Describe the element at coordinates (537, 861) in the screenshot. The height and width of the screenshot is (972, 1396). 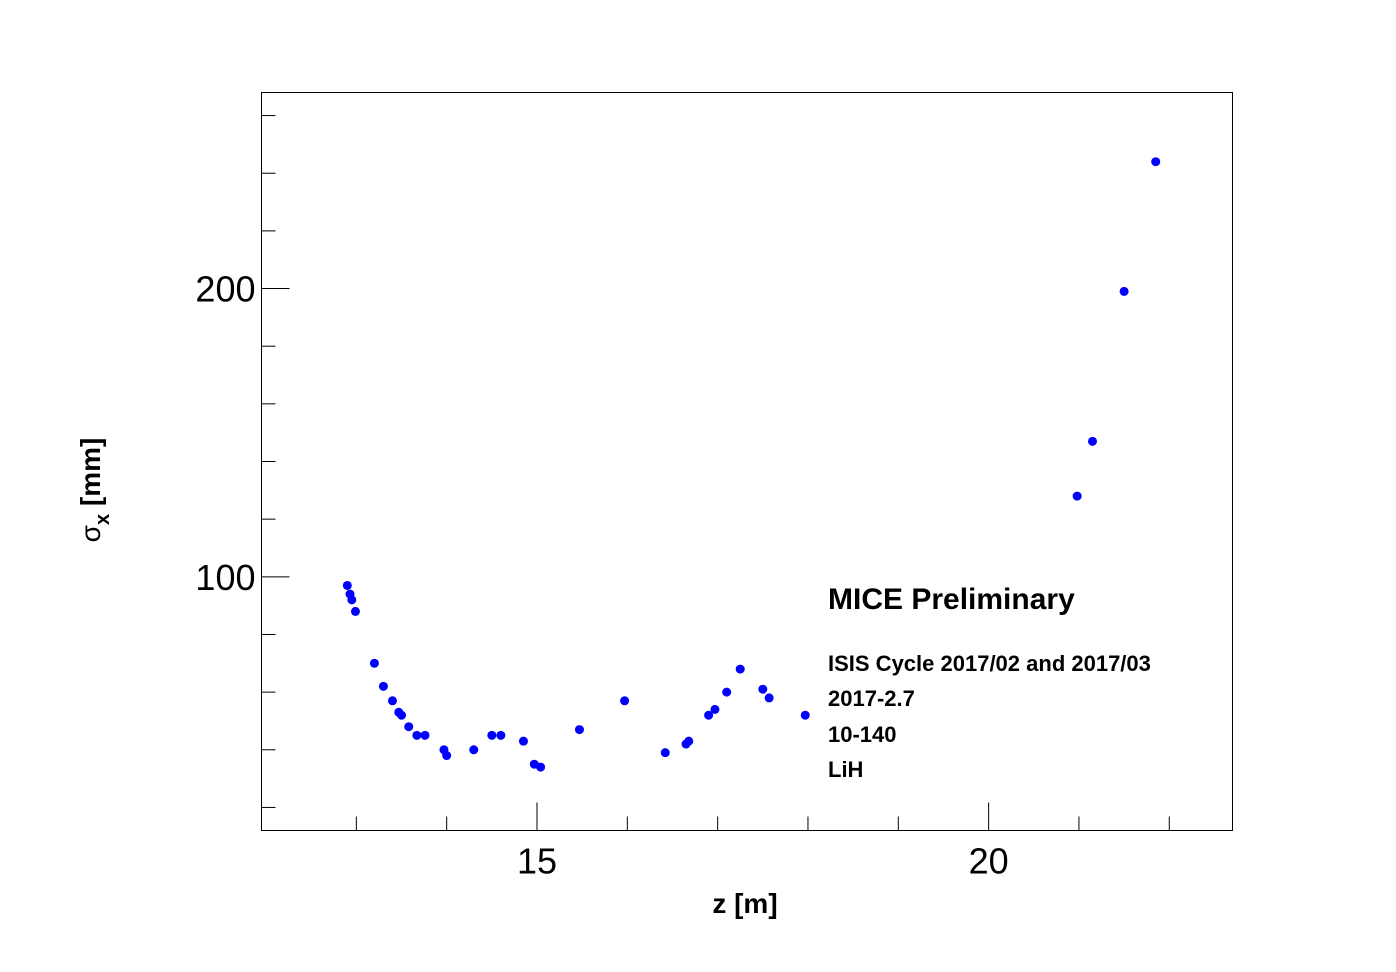
I see `x-tick-label: 15` at that location.